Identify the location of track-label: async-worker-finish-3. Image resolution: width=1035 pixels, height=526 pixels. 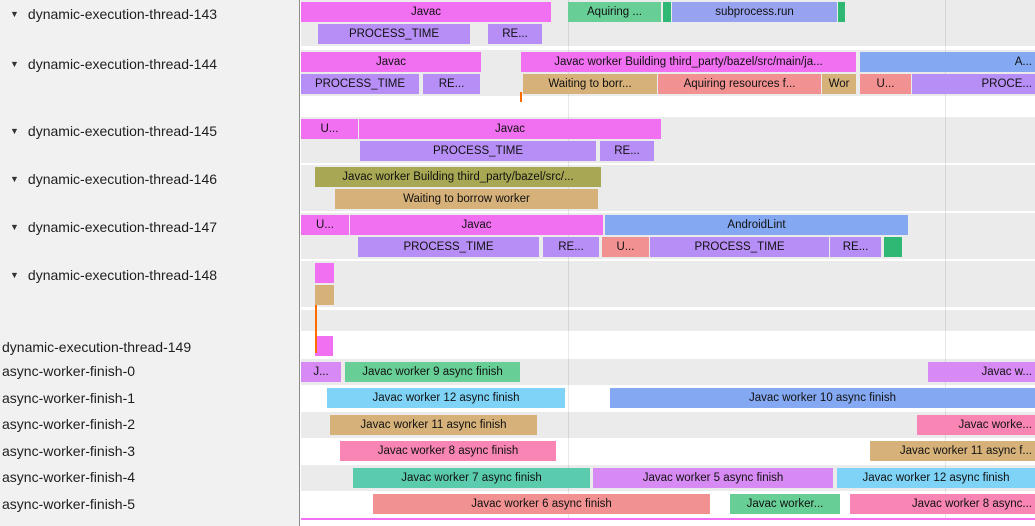
(69, 451).